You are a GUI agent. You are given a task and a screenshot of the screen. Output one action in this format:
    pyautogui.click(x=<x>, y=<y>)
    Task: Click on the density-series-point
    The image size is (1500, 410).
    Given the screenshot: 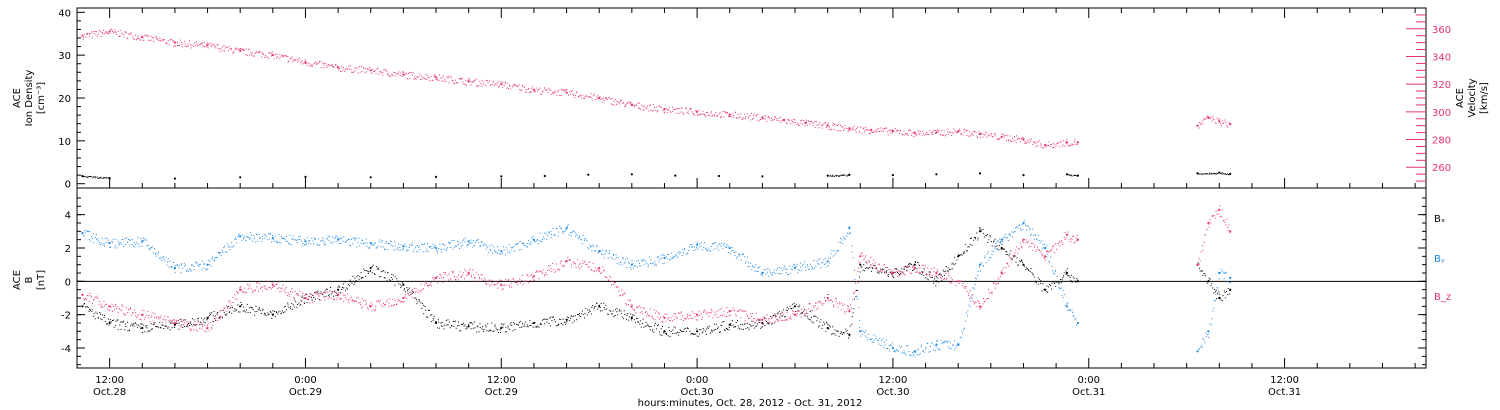 What is the action you would take?
    pyautogui.click(x=675, y=175)
    